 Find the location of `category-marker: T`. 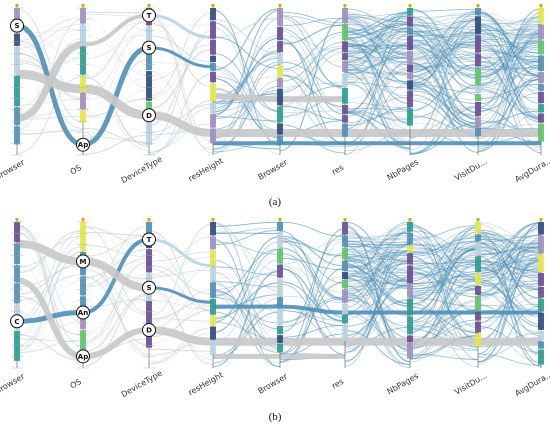

category-marker: T is located at coordinates (149, 239).